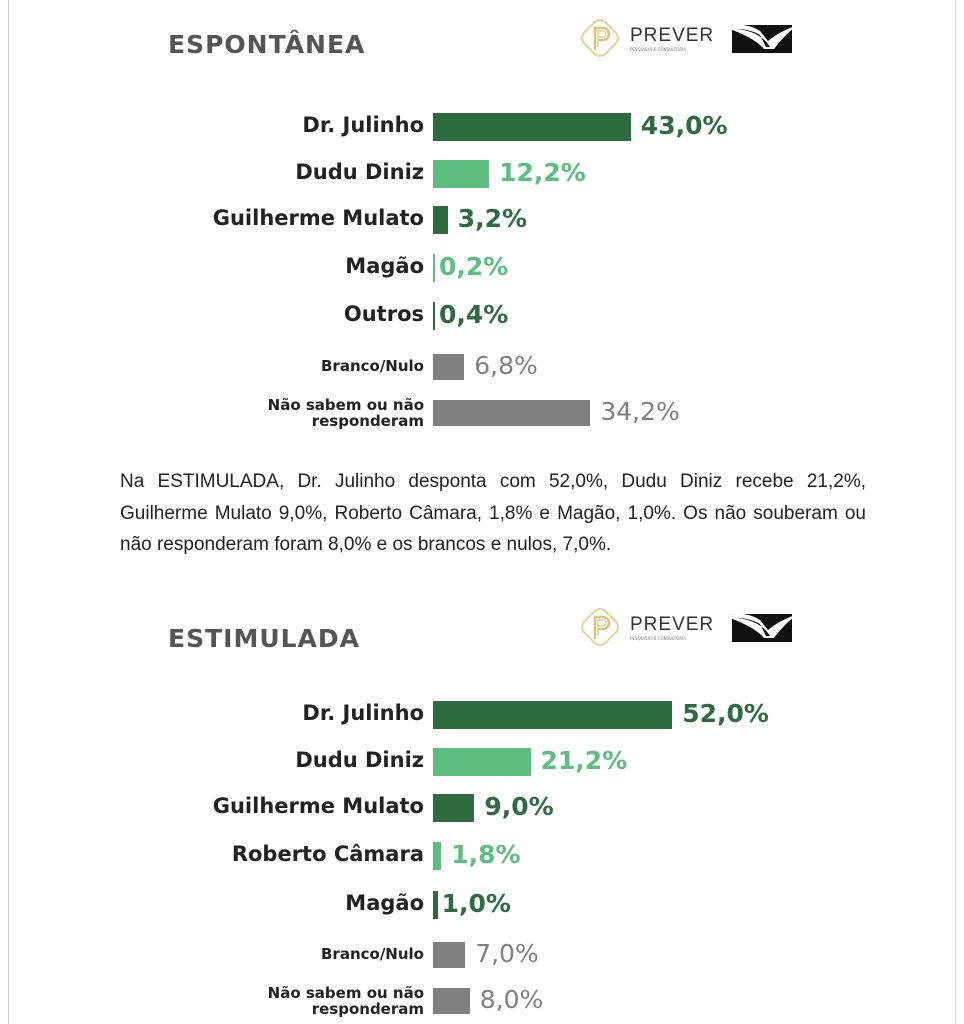 The image size is (964, 1024). I want to click on chart-title: ESPONTÂNEA, so click(267, 44).